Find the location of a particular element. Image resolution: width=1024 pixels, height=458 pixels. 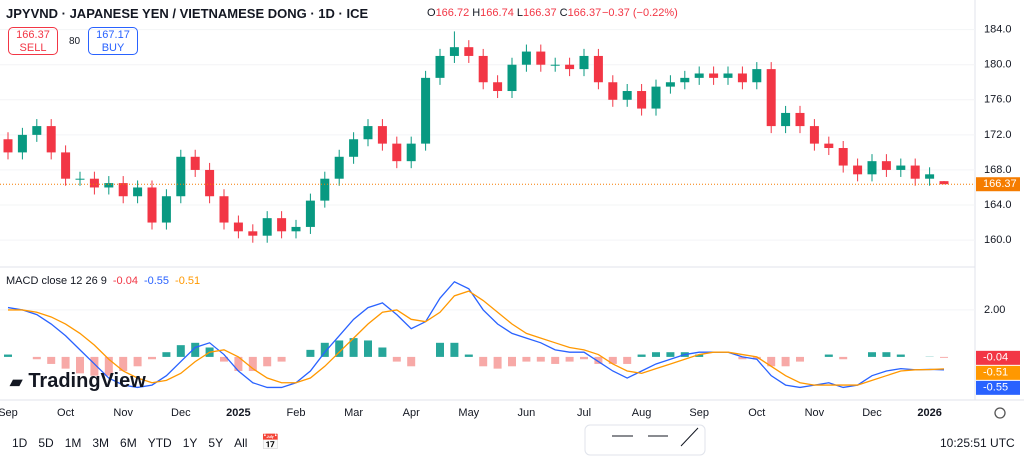

range-button: 6M is located at coordinates (128, 443).